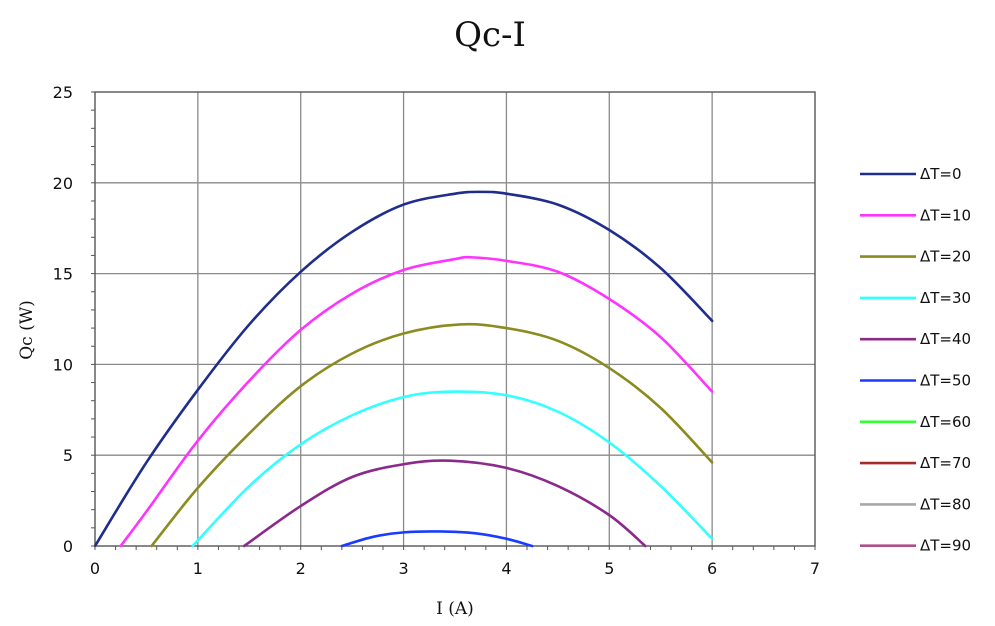 The height and width of the screenshot is (626, 995). I want to click on x-tick-label: 6, so click(712, 568).